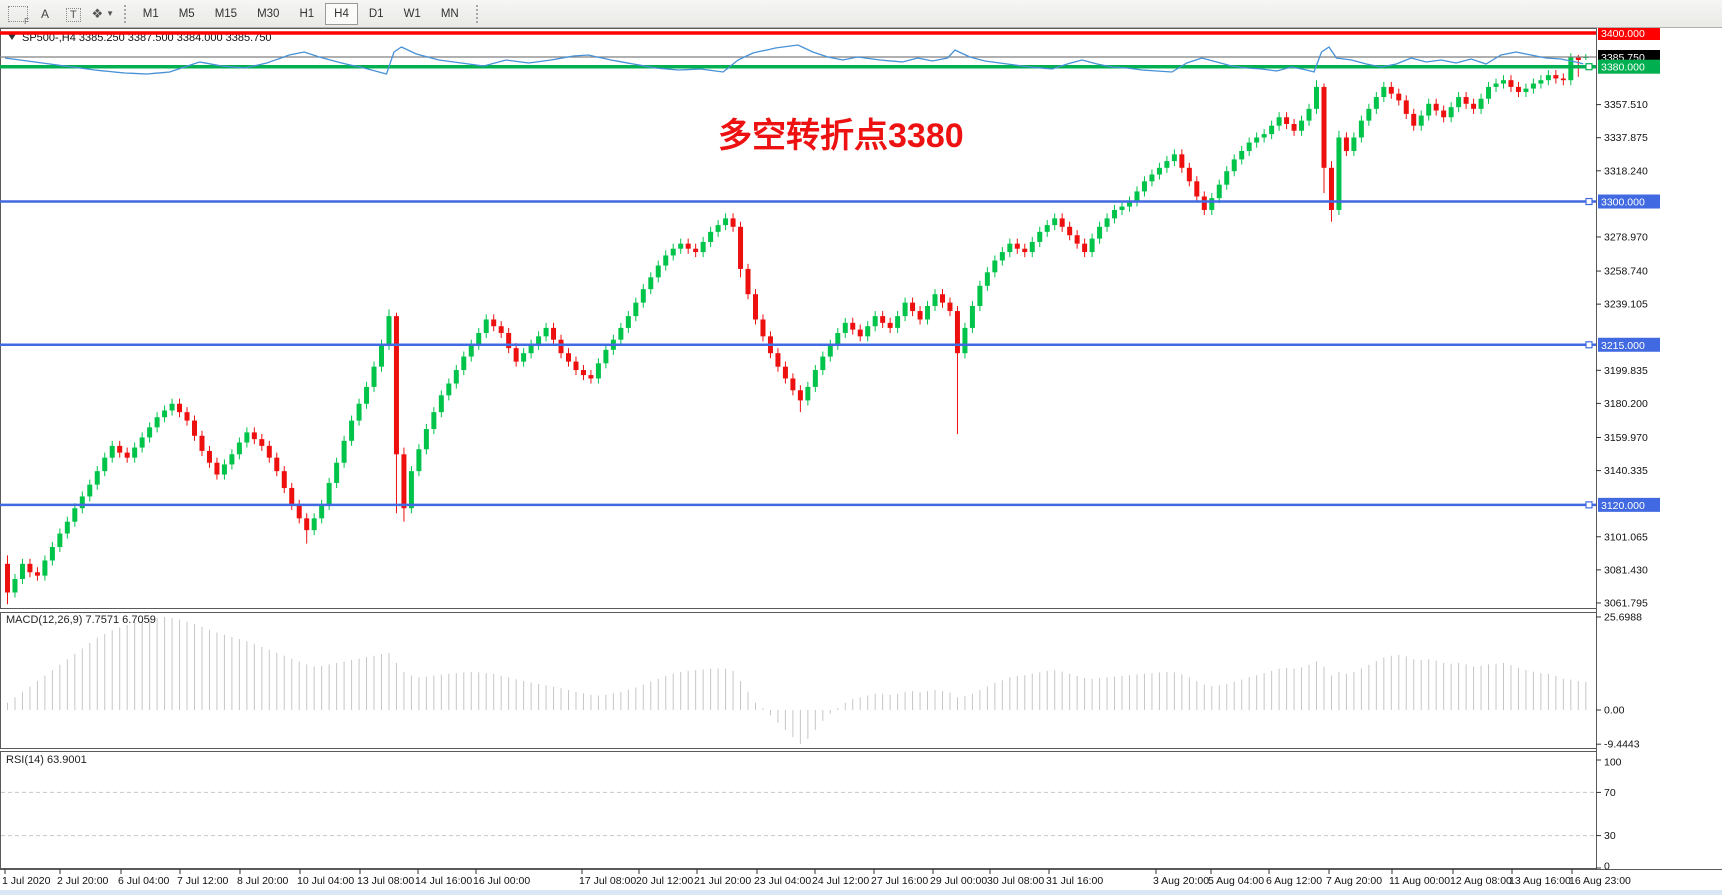 Image resolution: width=1722 pixels, height=895 pixels. What do you see at coordinates (151, 14) in the screenshot?
I see `timeframe-button-m1: M1` at bounding box center [151, 14].